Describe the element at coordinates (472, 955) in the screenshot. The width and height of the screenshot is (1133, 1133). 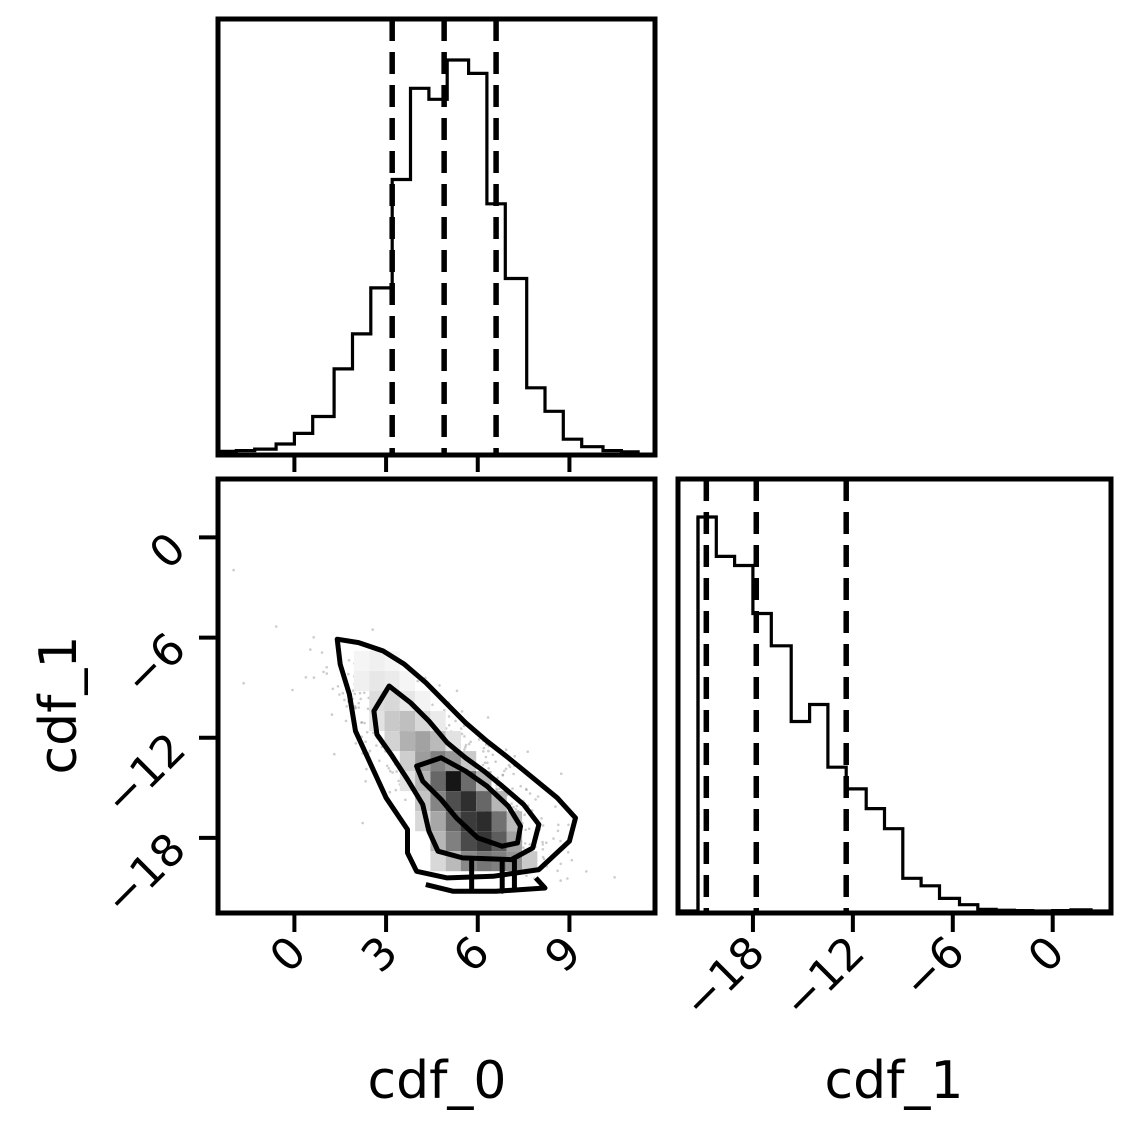
I see `scatter-x-tick-label-2: 6` at that location.